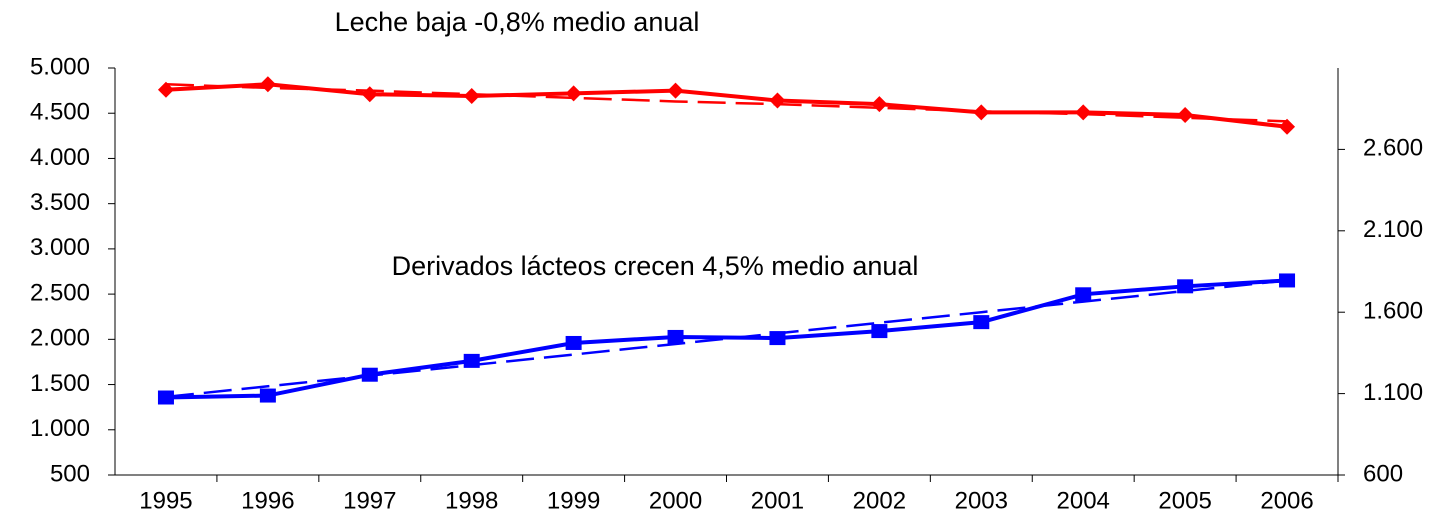 The width and height of the screenshot is (1443, 522). What do you see at coordinates (165, 500) in the screenshot?
I see `x-tick-label: 1995` at bounding box center [165, 500].